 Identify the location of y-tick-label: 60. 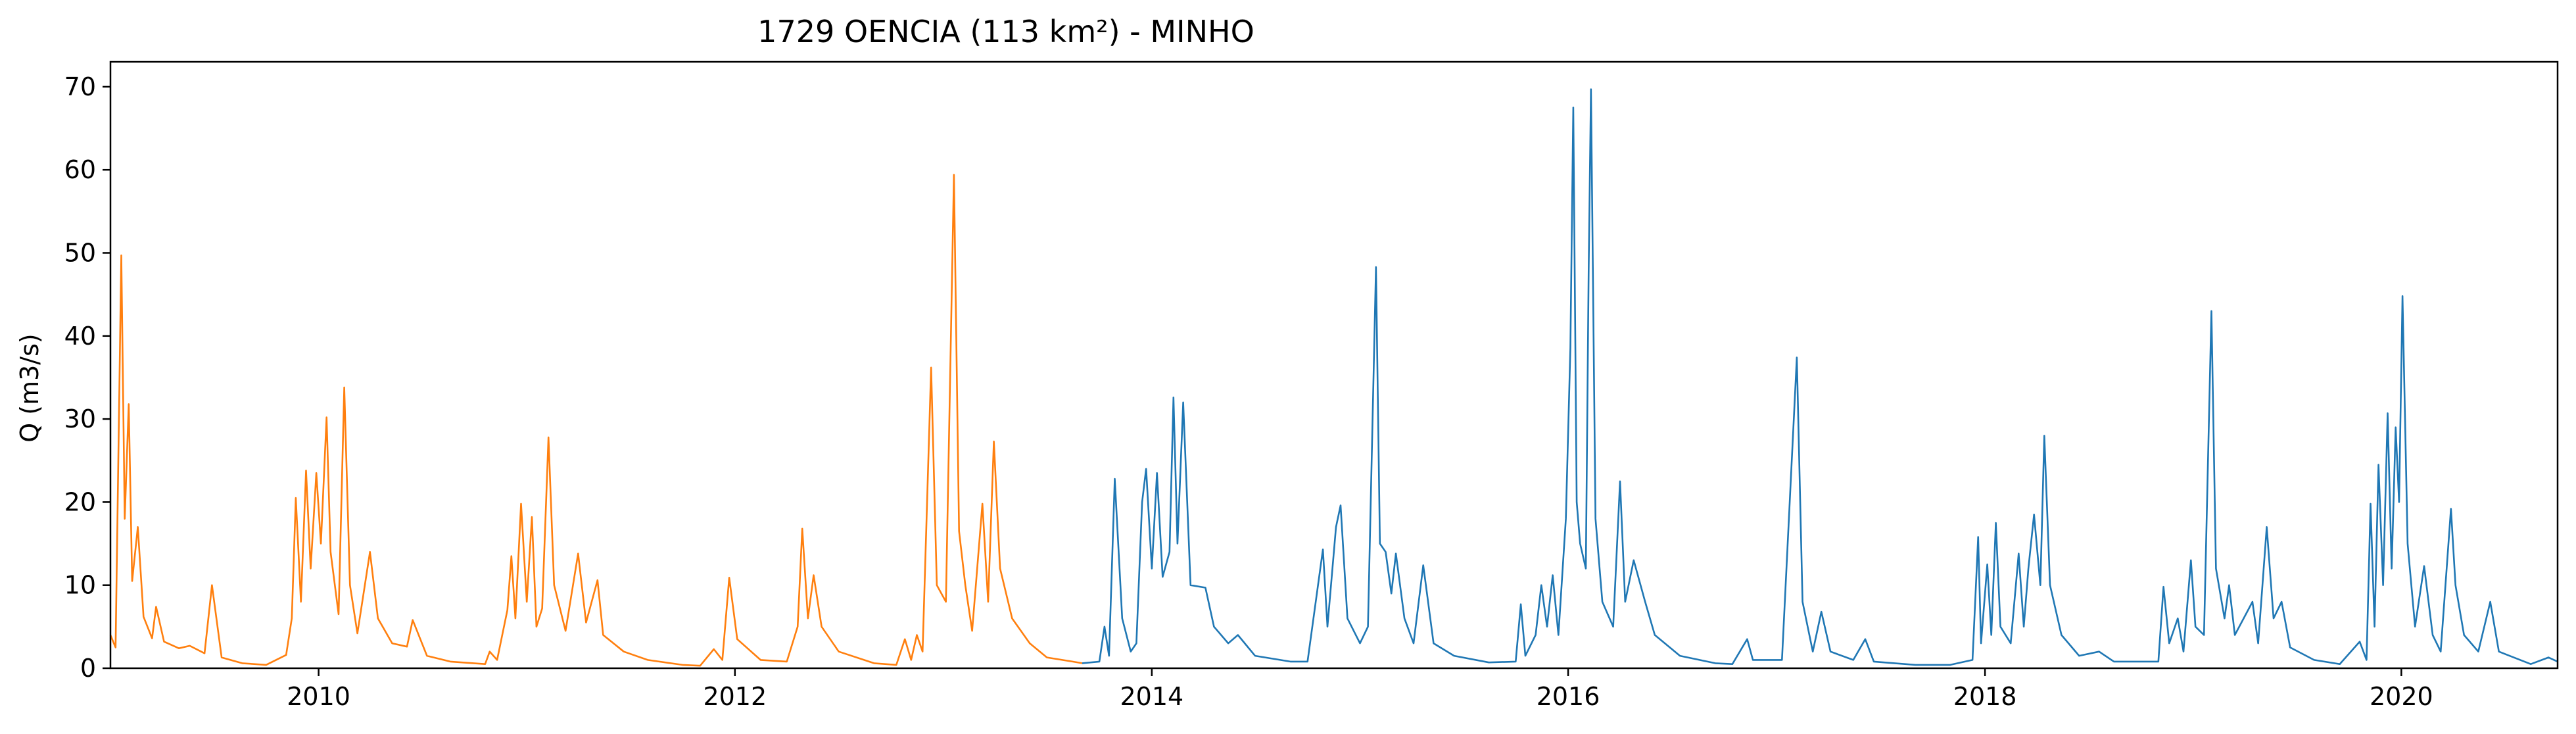
(80, 169).